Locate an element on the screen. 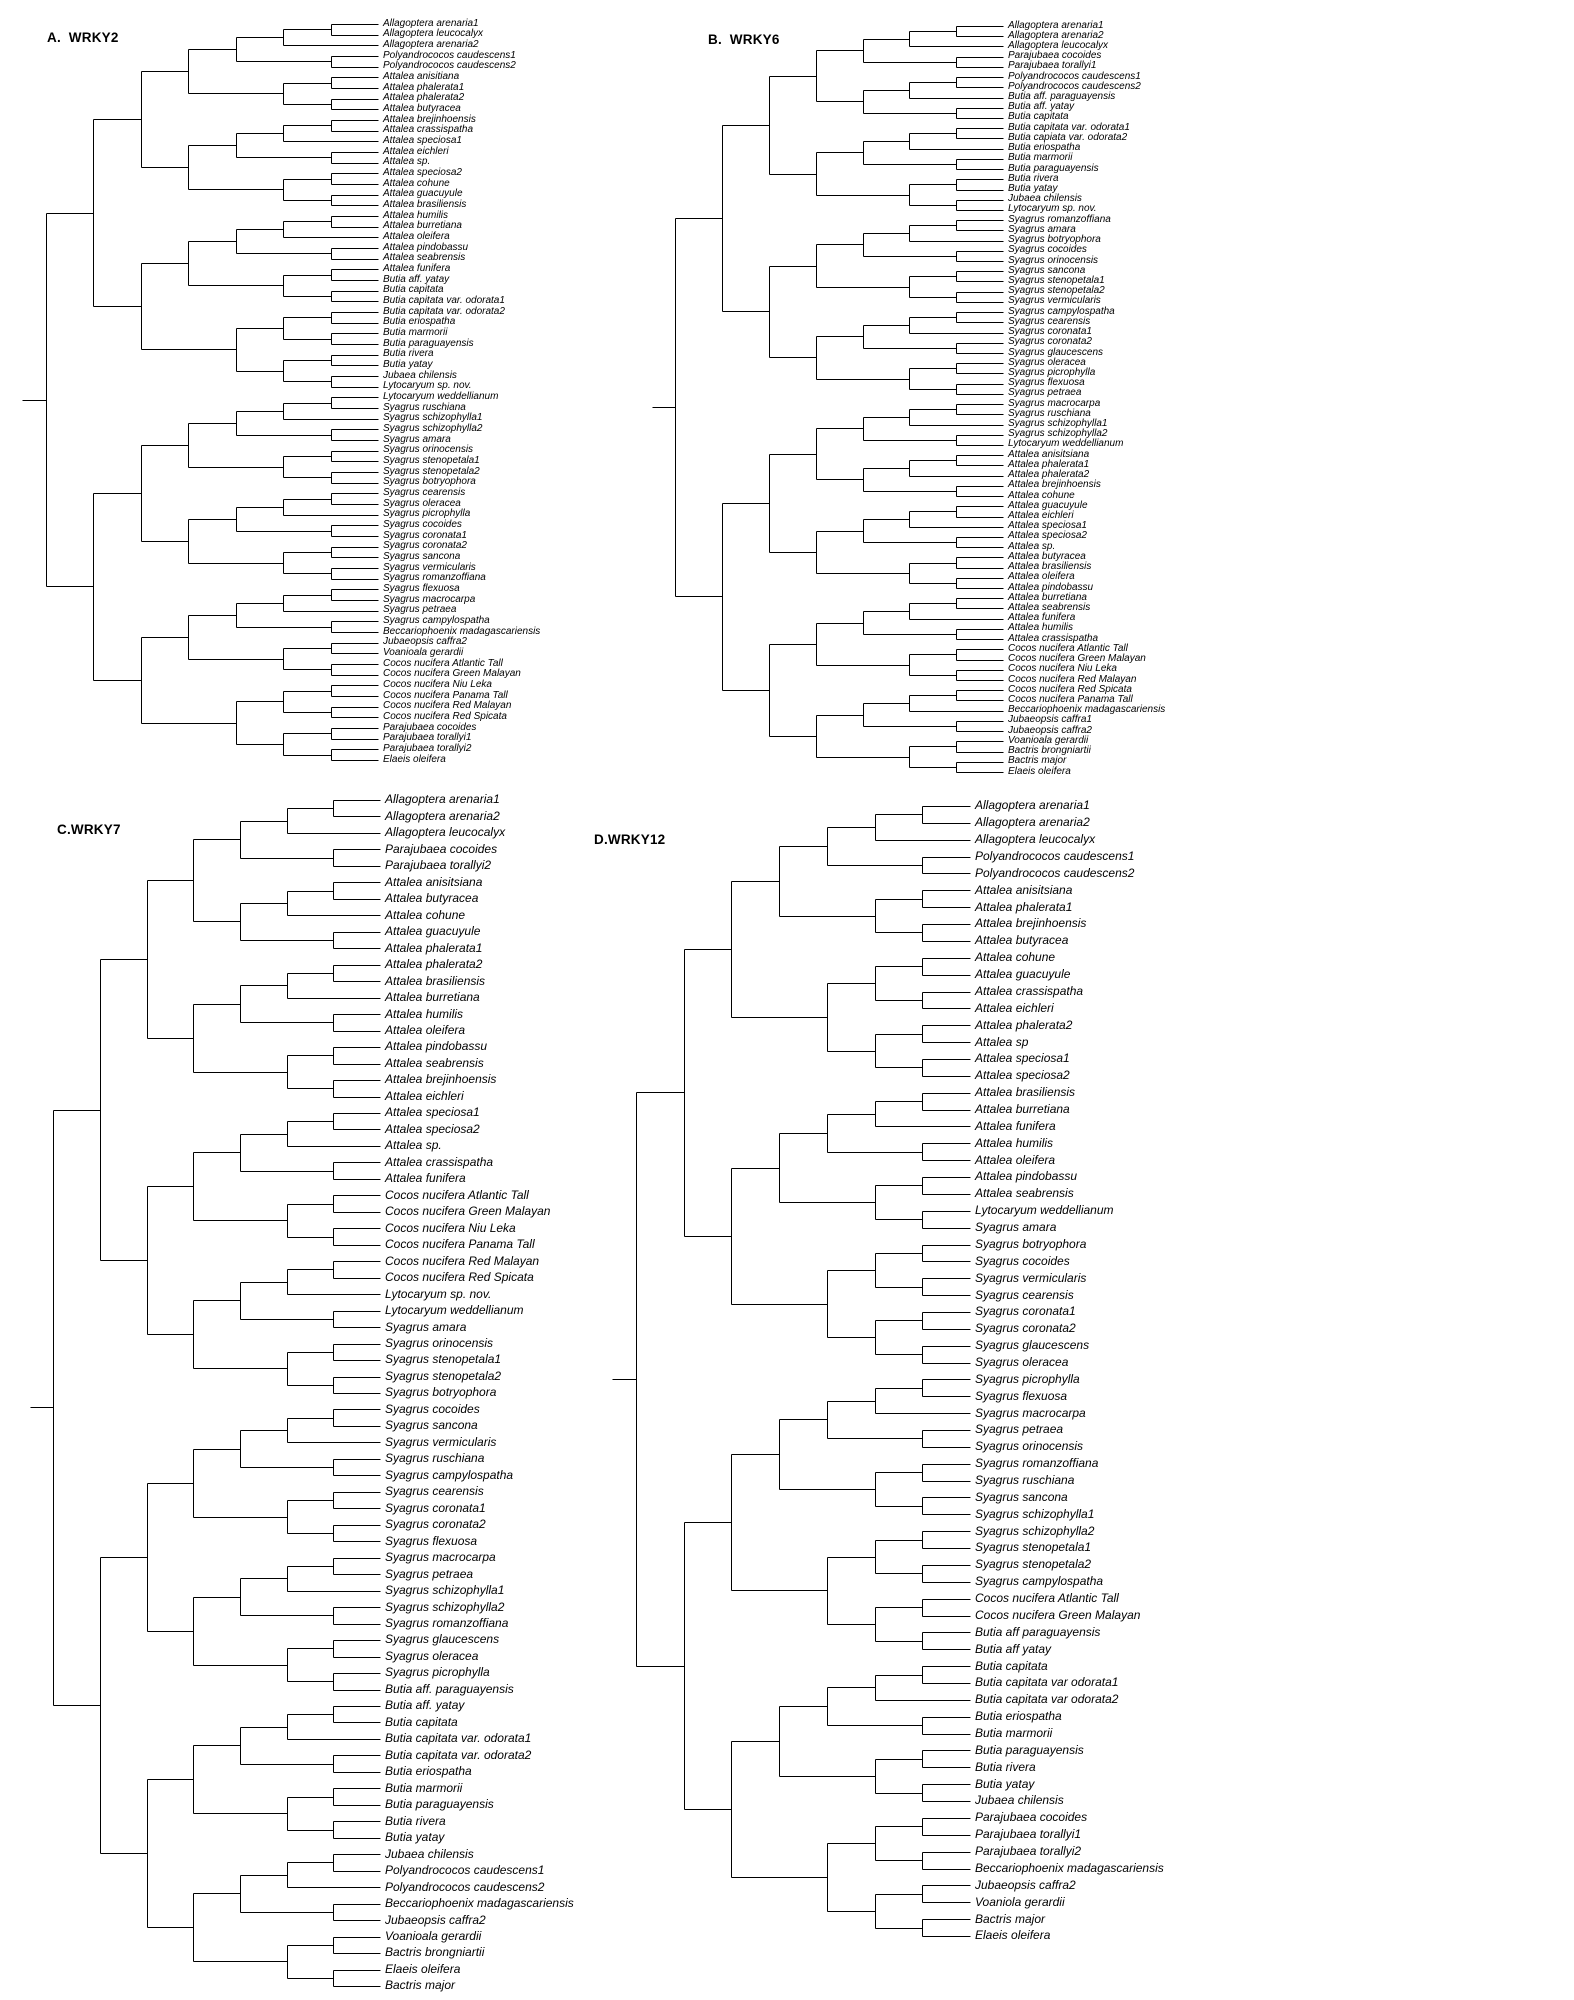 The width and height of the screenshot is (1574, 2000). taxon-label: Syagrus oleracea is located at coordinates (1047, 362).